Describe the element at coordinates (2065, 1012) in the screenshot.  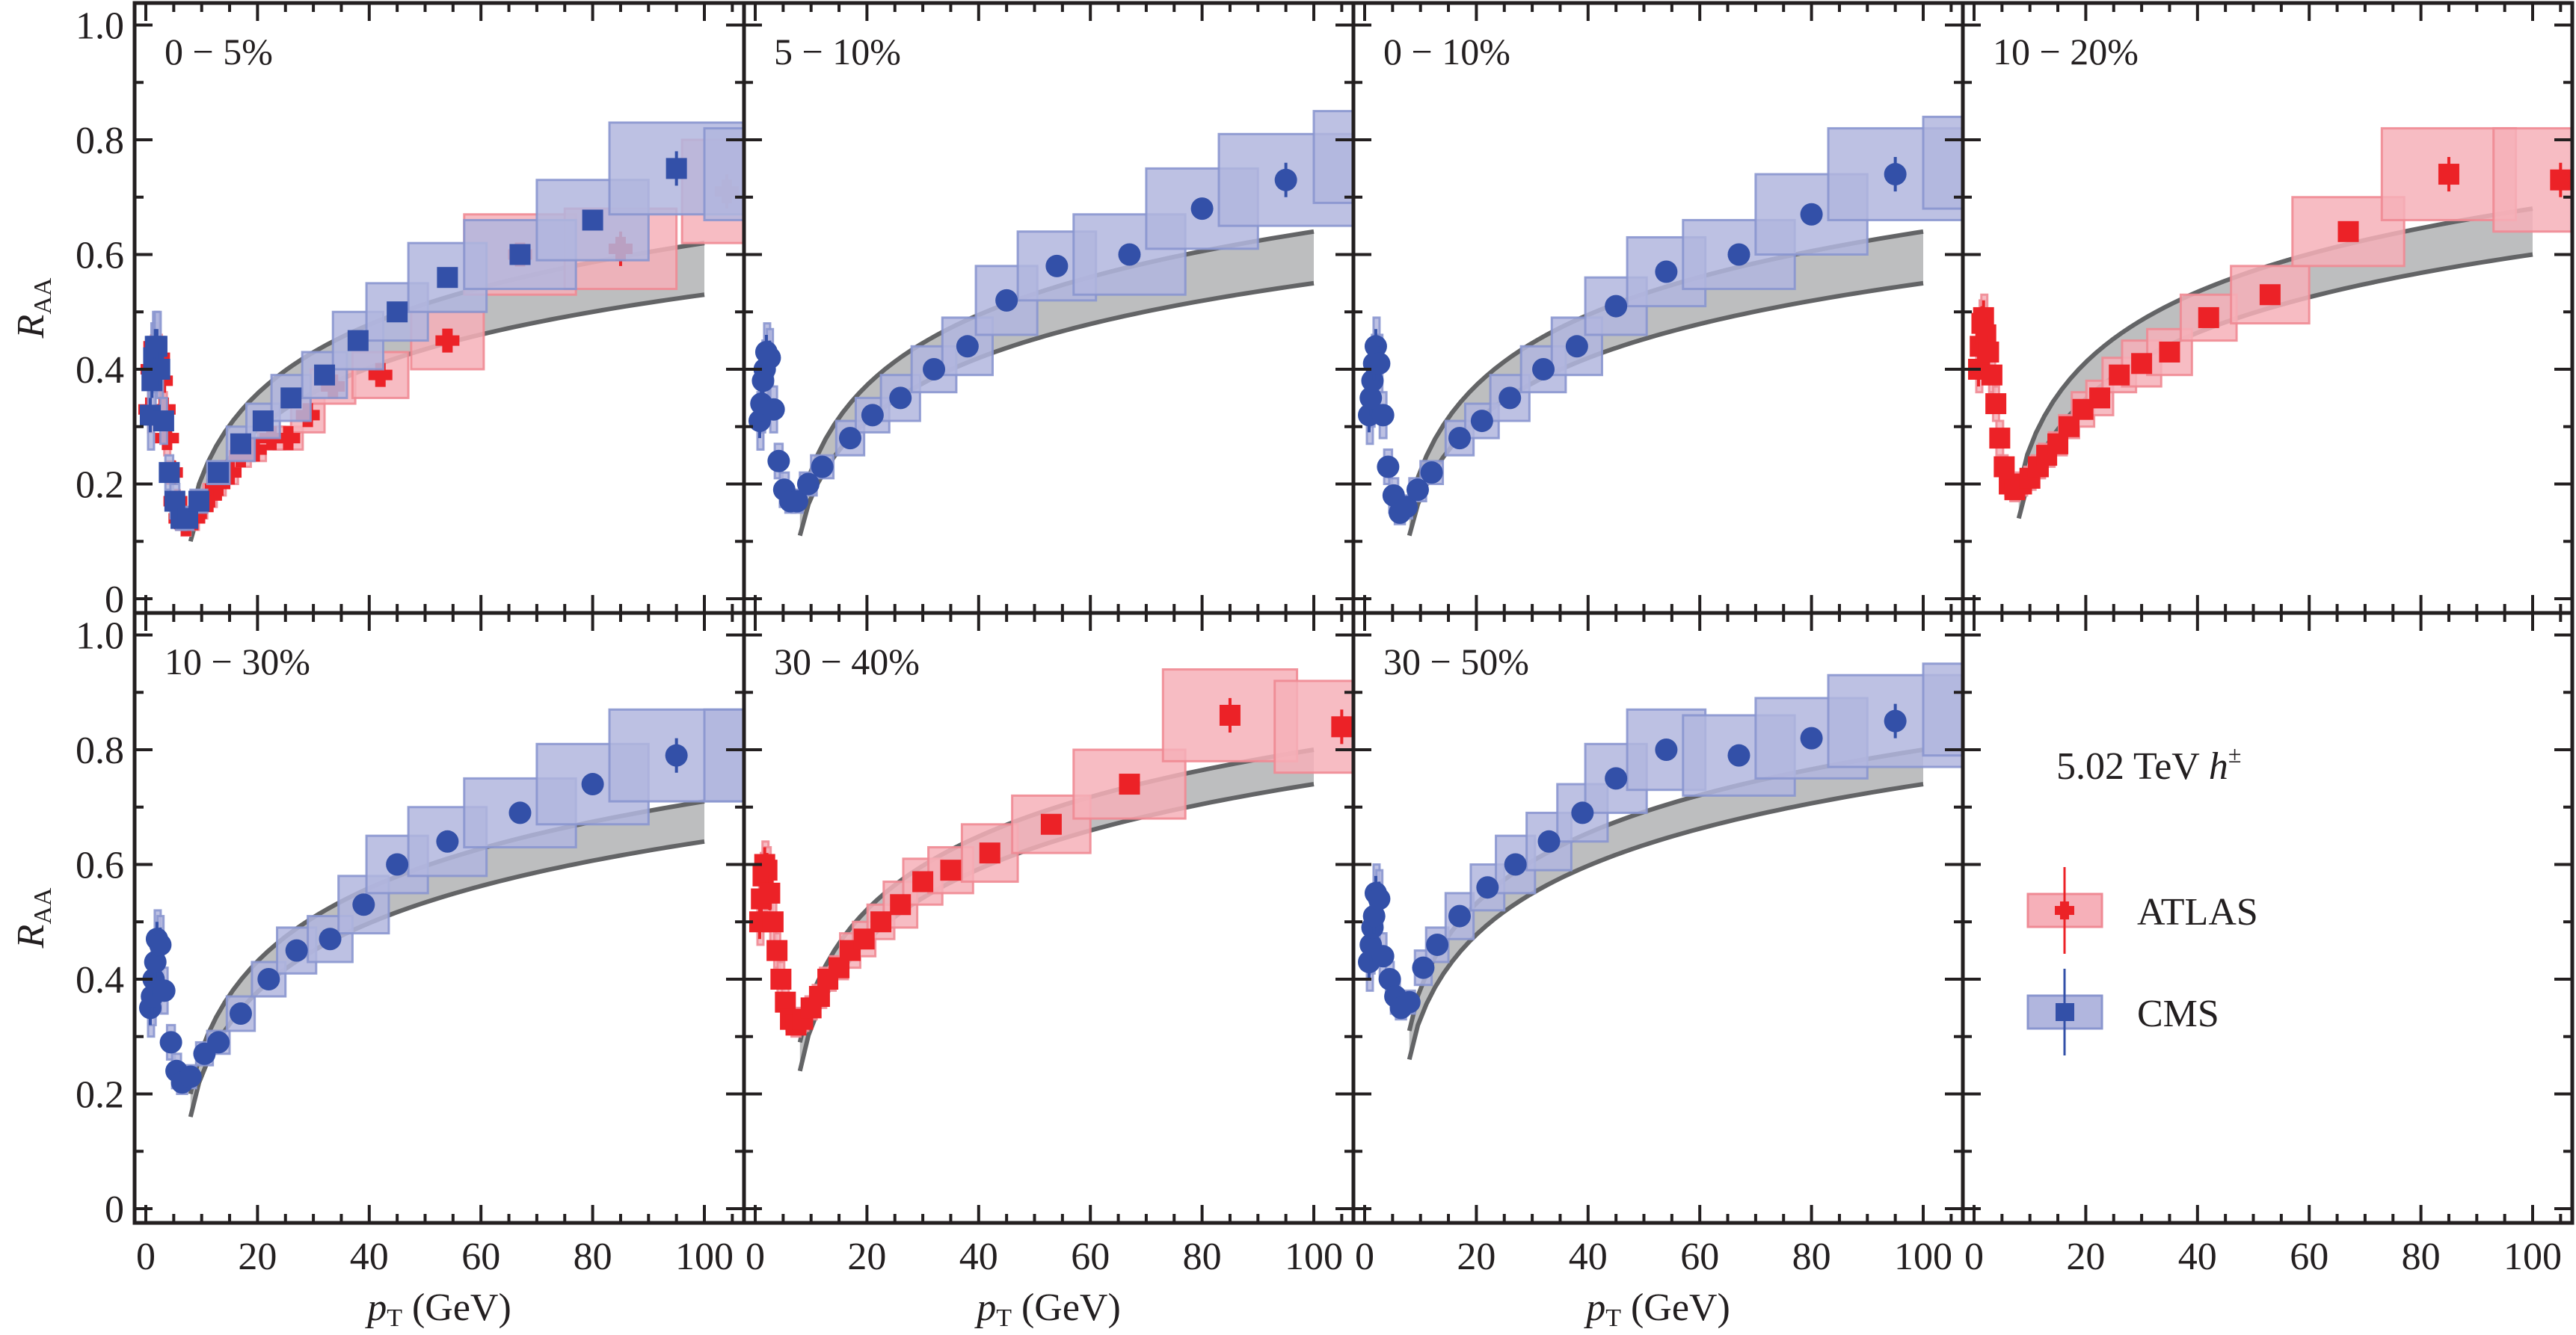
I see `legend-marker-square` at that location.